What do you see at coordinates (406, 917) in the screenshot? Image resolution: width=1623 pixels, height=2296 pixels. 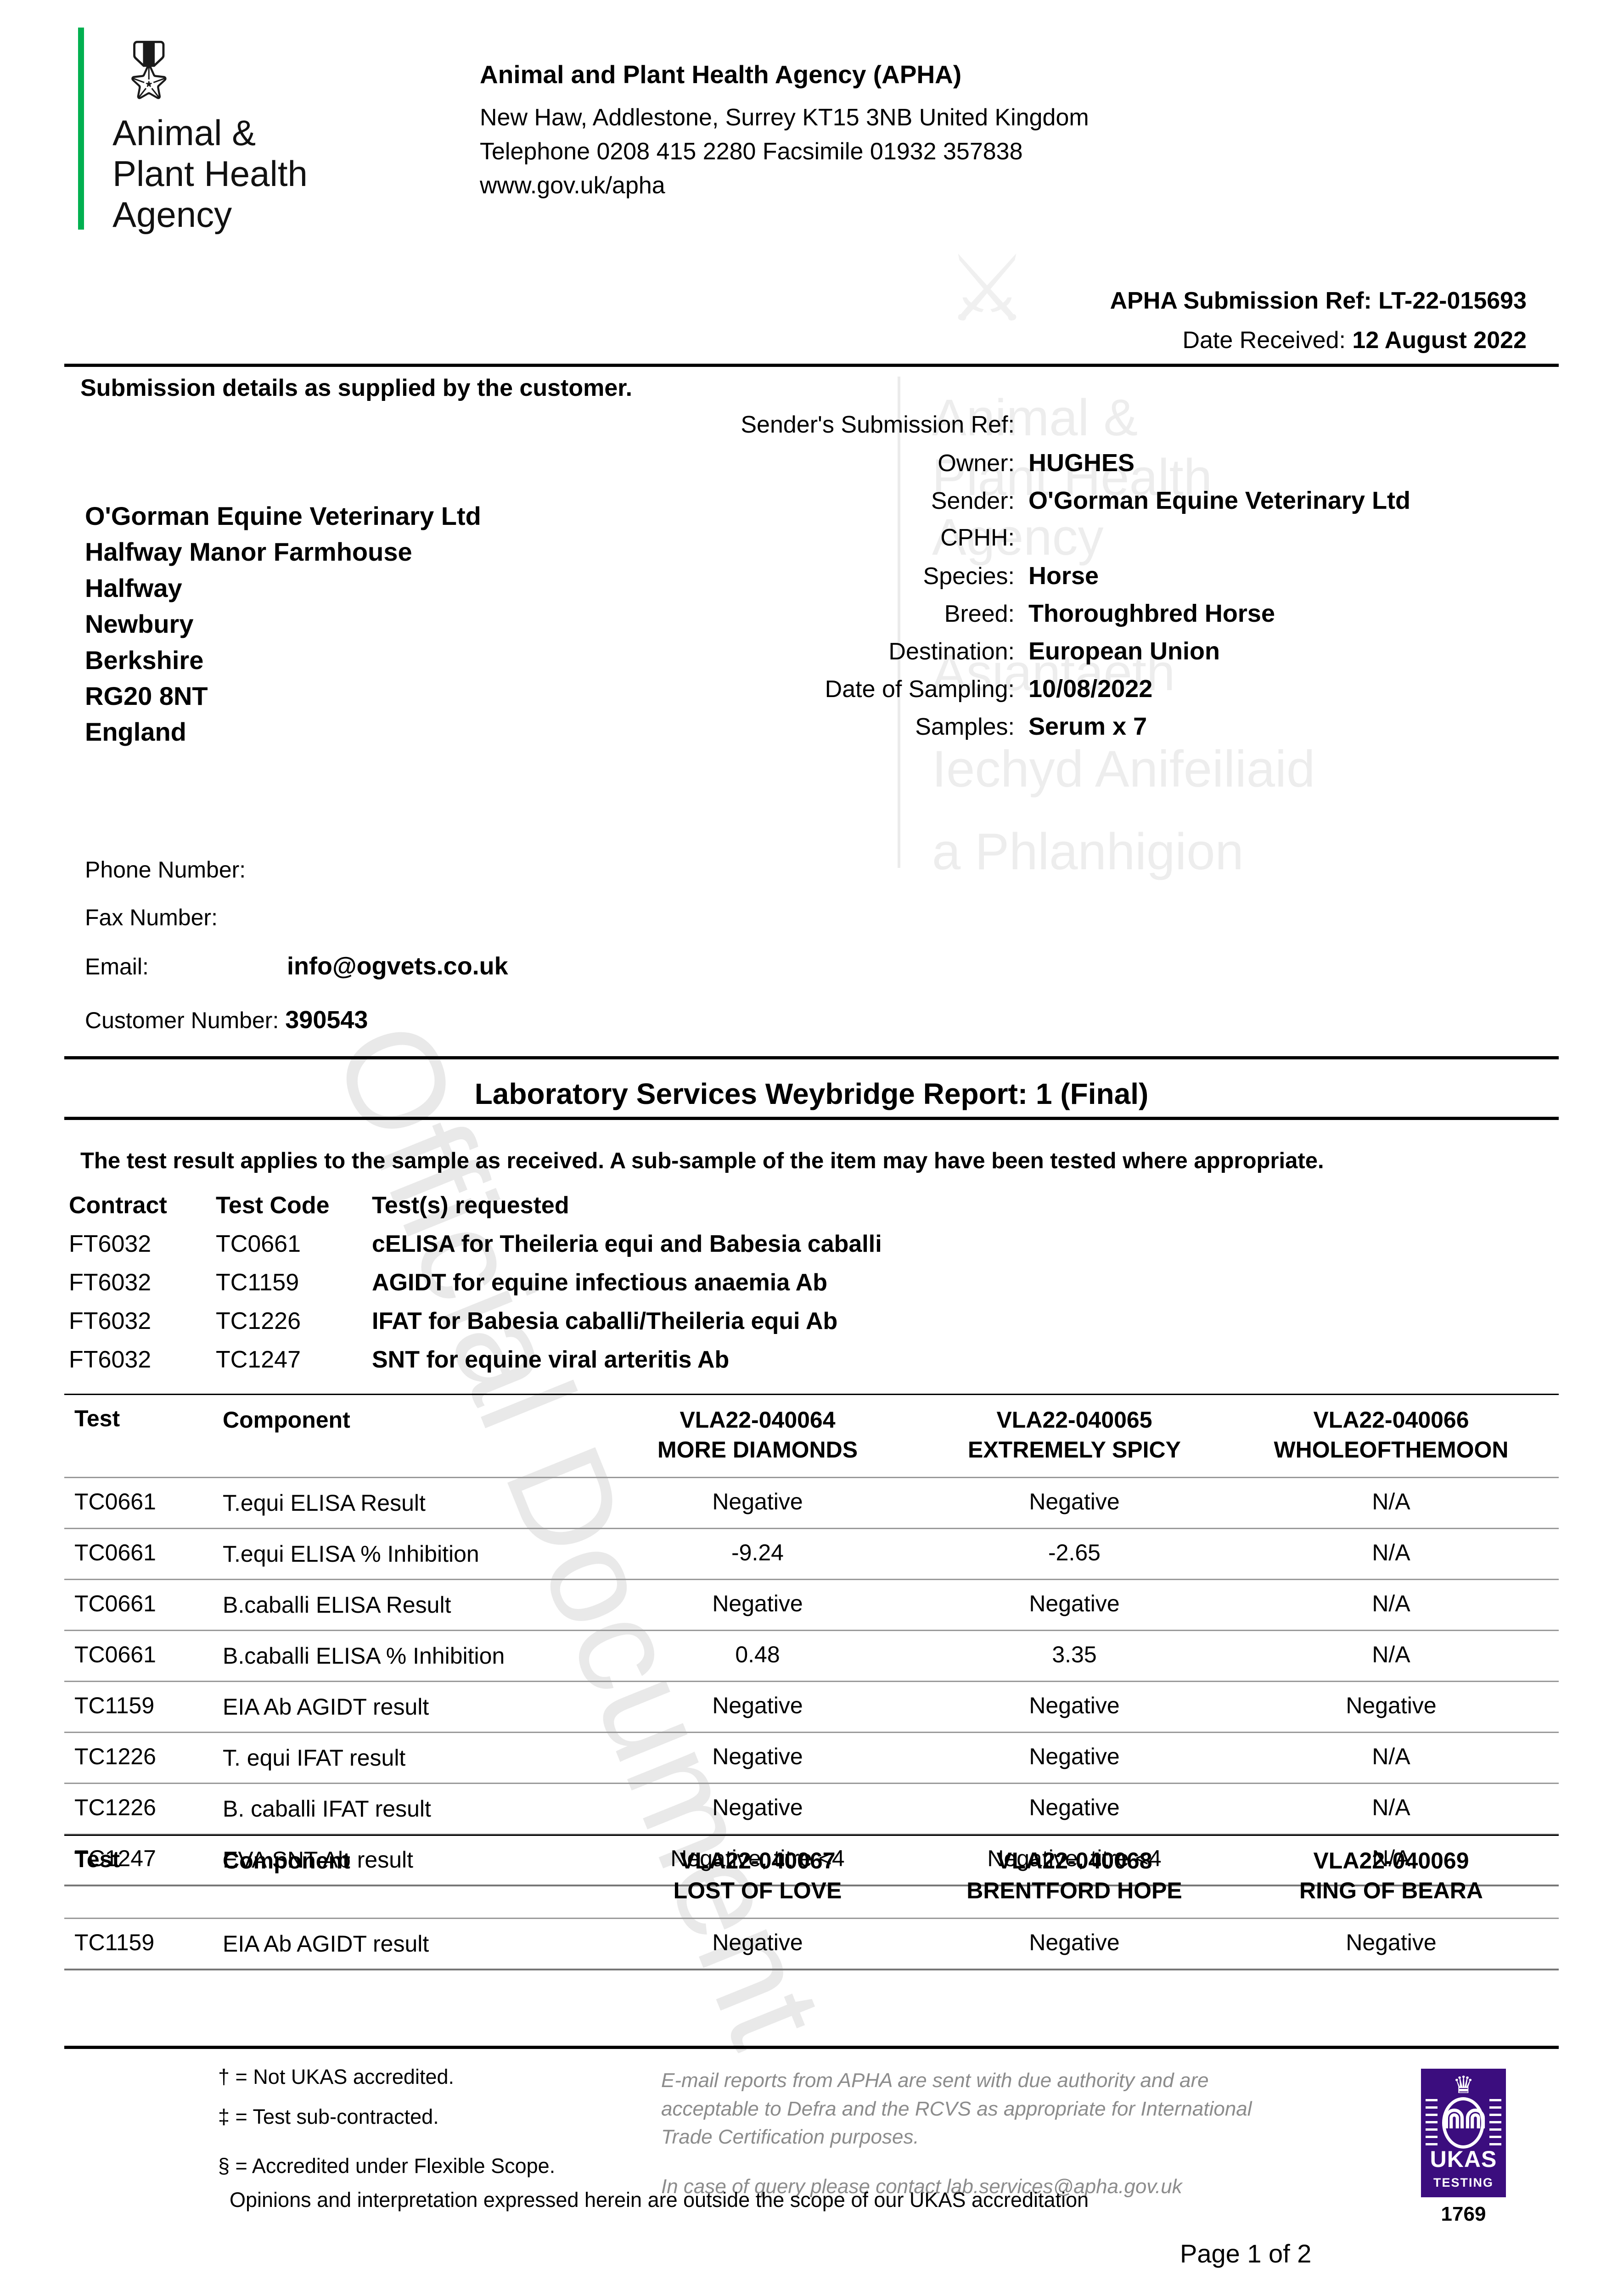 I see `contact-fax-row: Fax Number:` at bounding box center [406, 917].